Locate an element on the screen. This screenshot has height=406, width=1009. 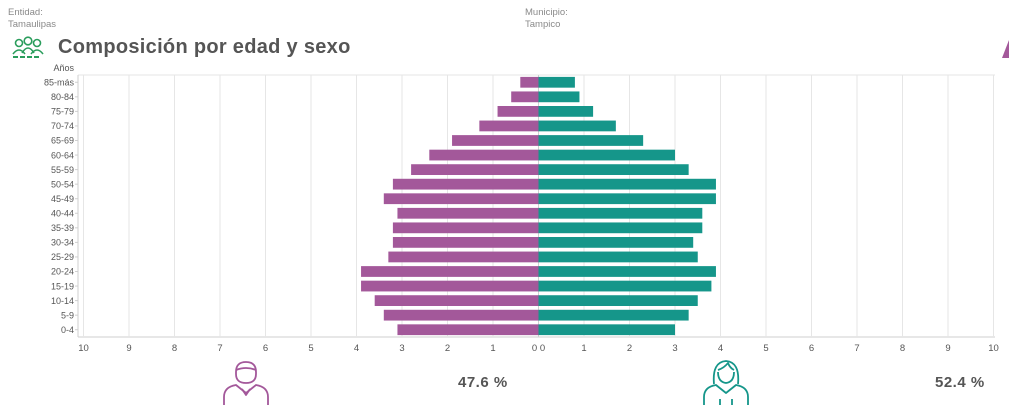
entidad-filter: Entidad: Tamaulipas is located at coordinates (32, 19).